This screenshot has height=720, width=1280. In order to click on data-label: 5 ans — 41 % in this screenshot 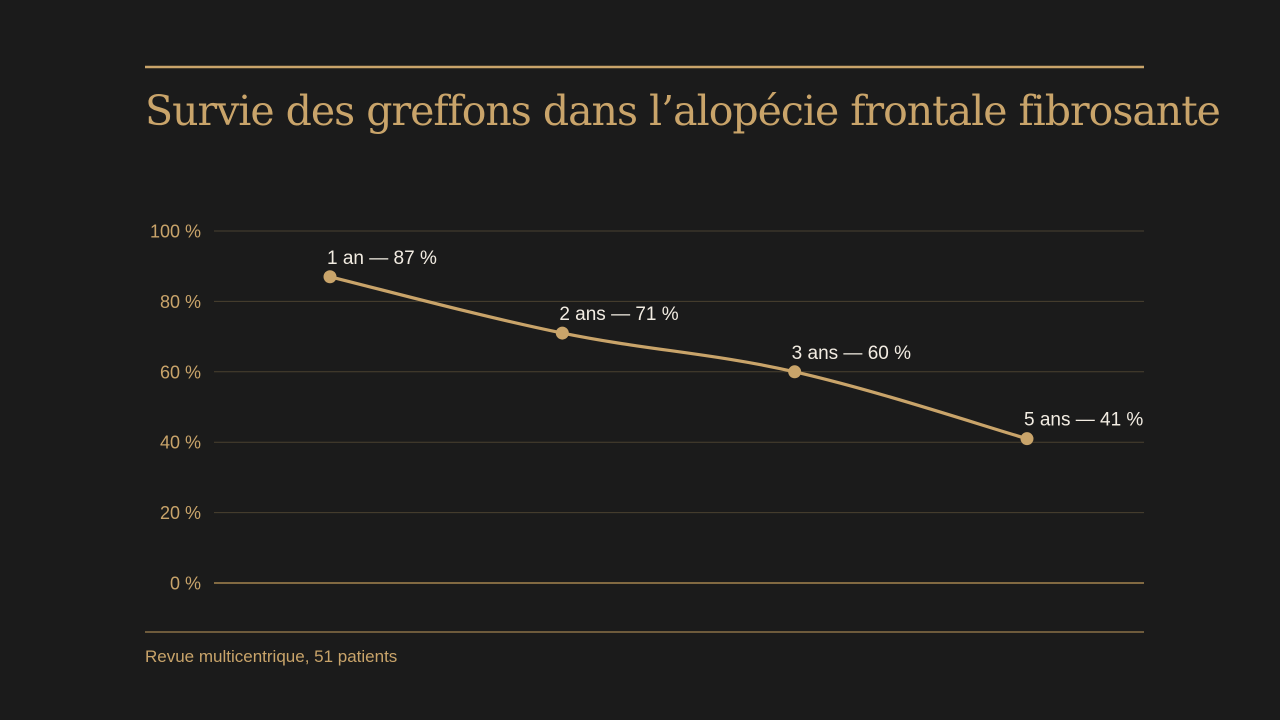, I will do `click(1083, 420)`.